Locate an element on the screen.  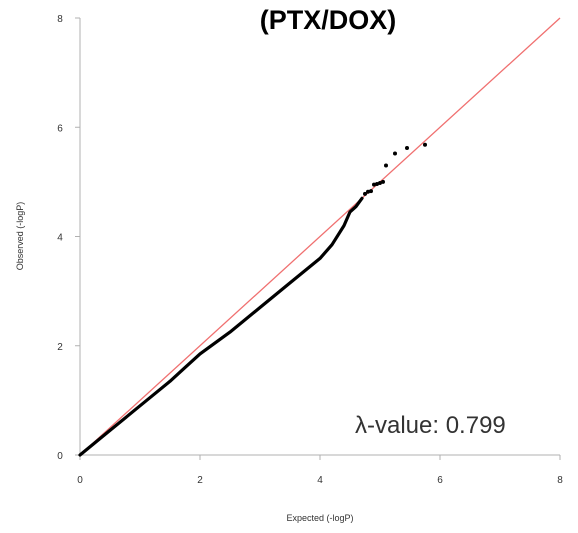
chart-title: (PTX/DOX) is located at coordinates (328, 20).